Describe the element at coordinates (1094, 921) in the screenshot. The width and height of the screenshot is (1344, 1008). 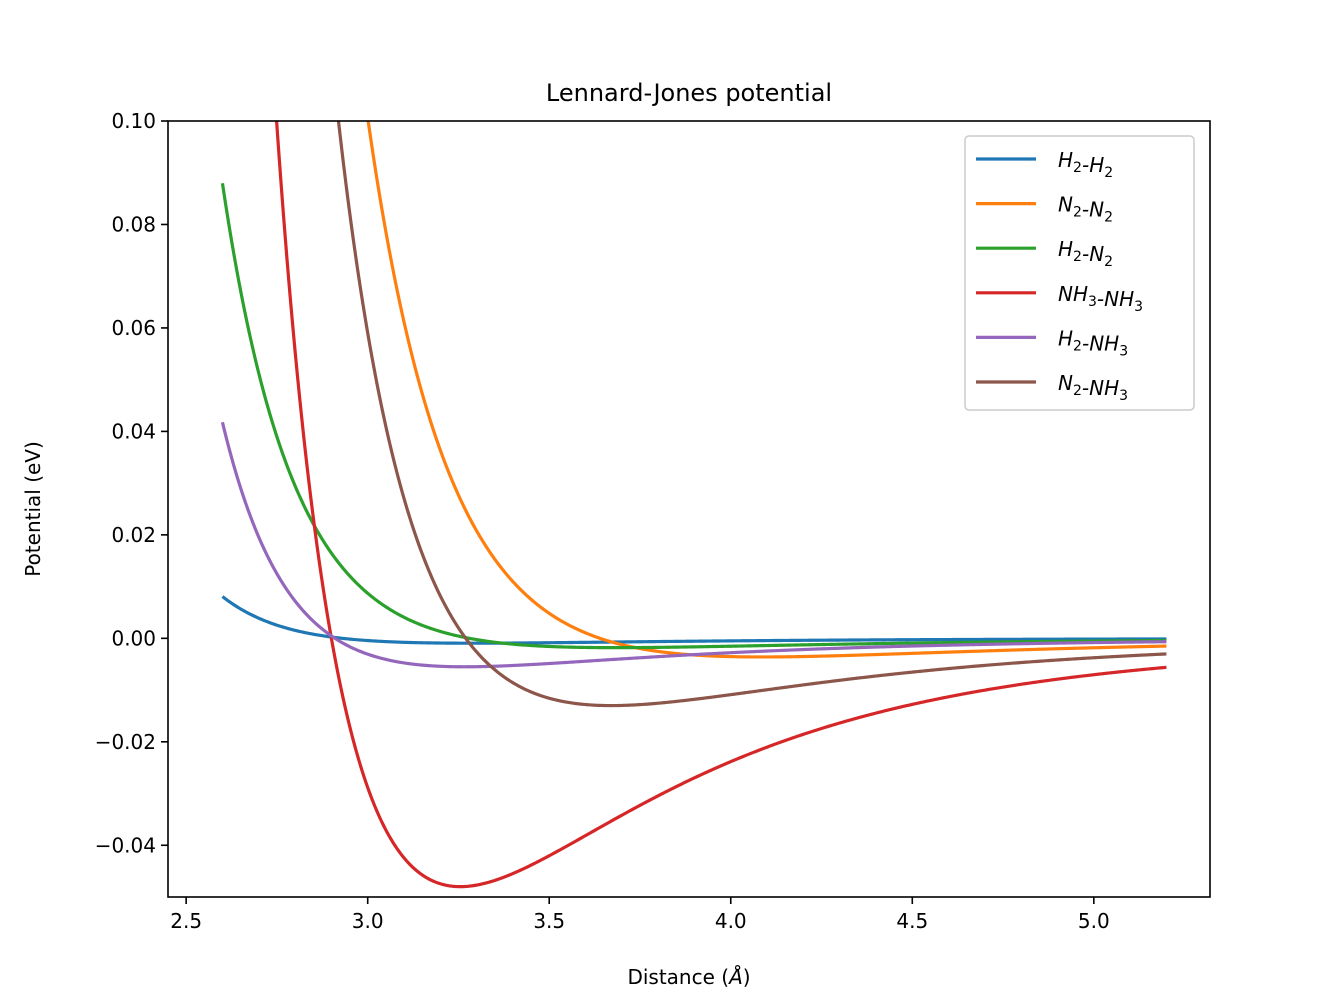
I see `x-tick-label: 5.0` at that location.